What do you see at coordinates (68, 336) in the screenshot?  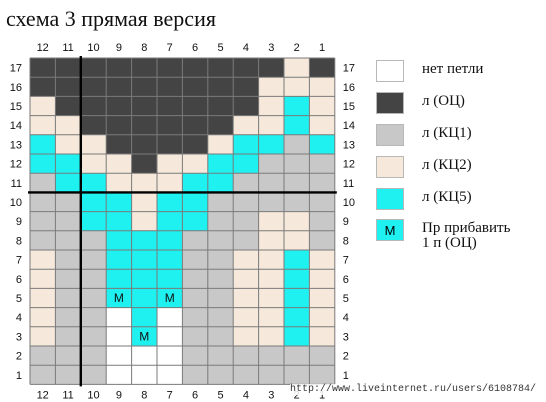 I see `chart-cell-r3-c11` at bounding box center [68, 336].